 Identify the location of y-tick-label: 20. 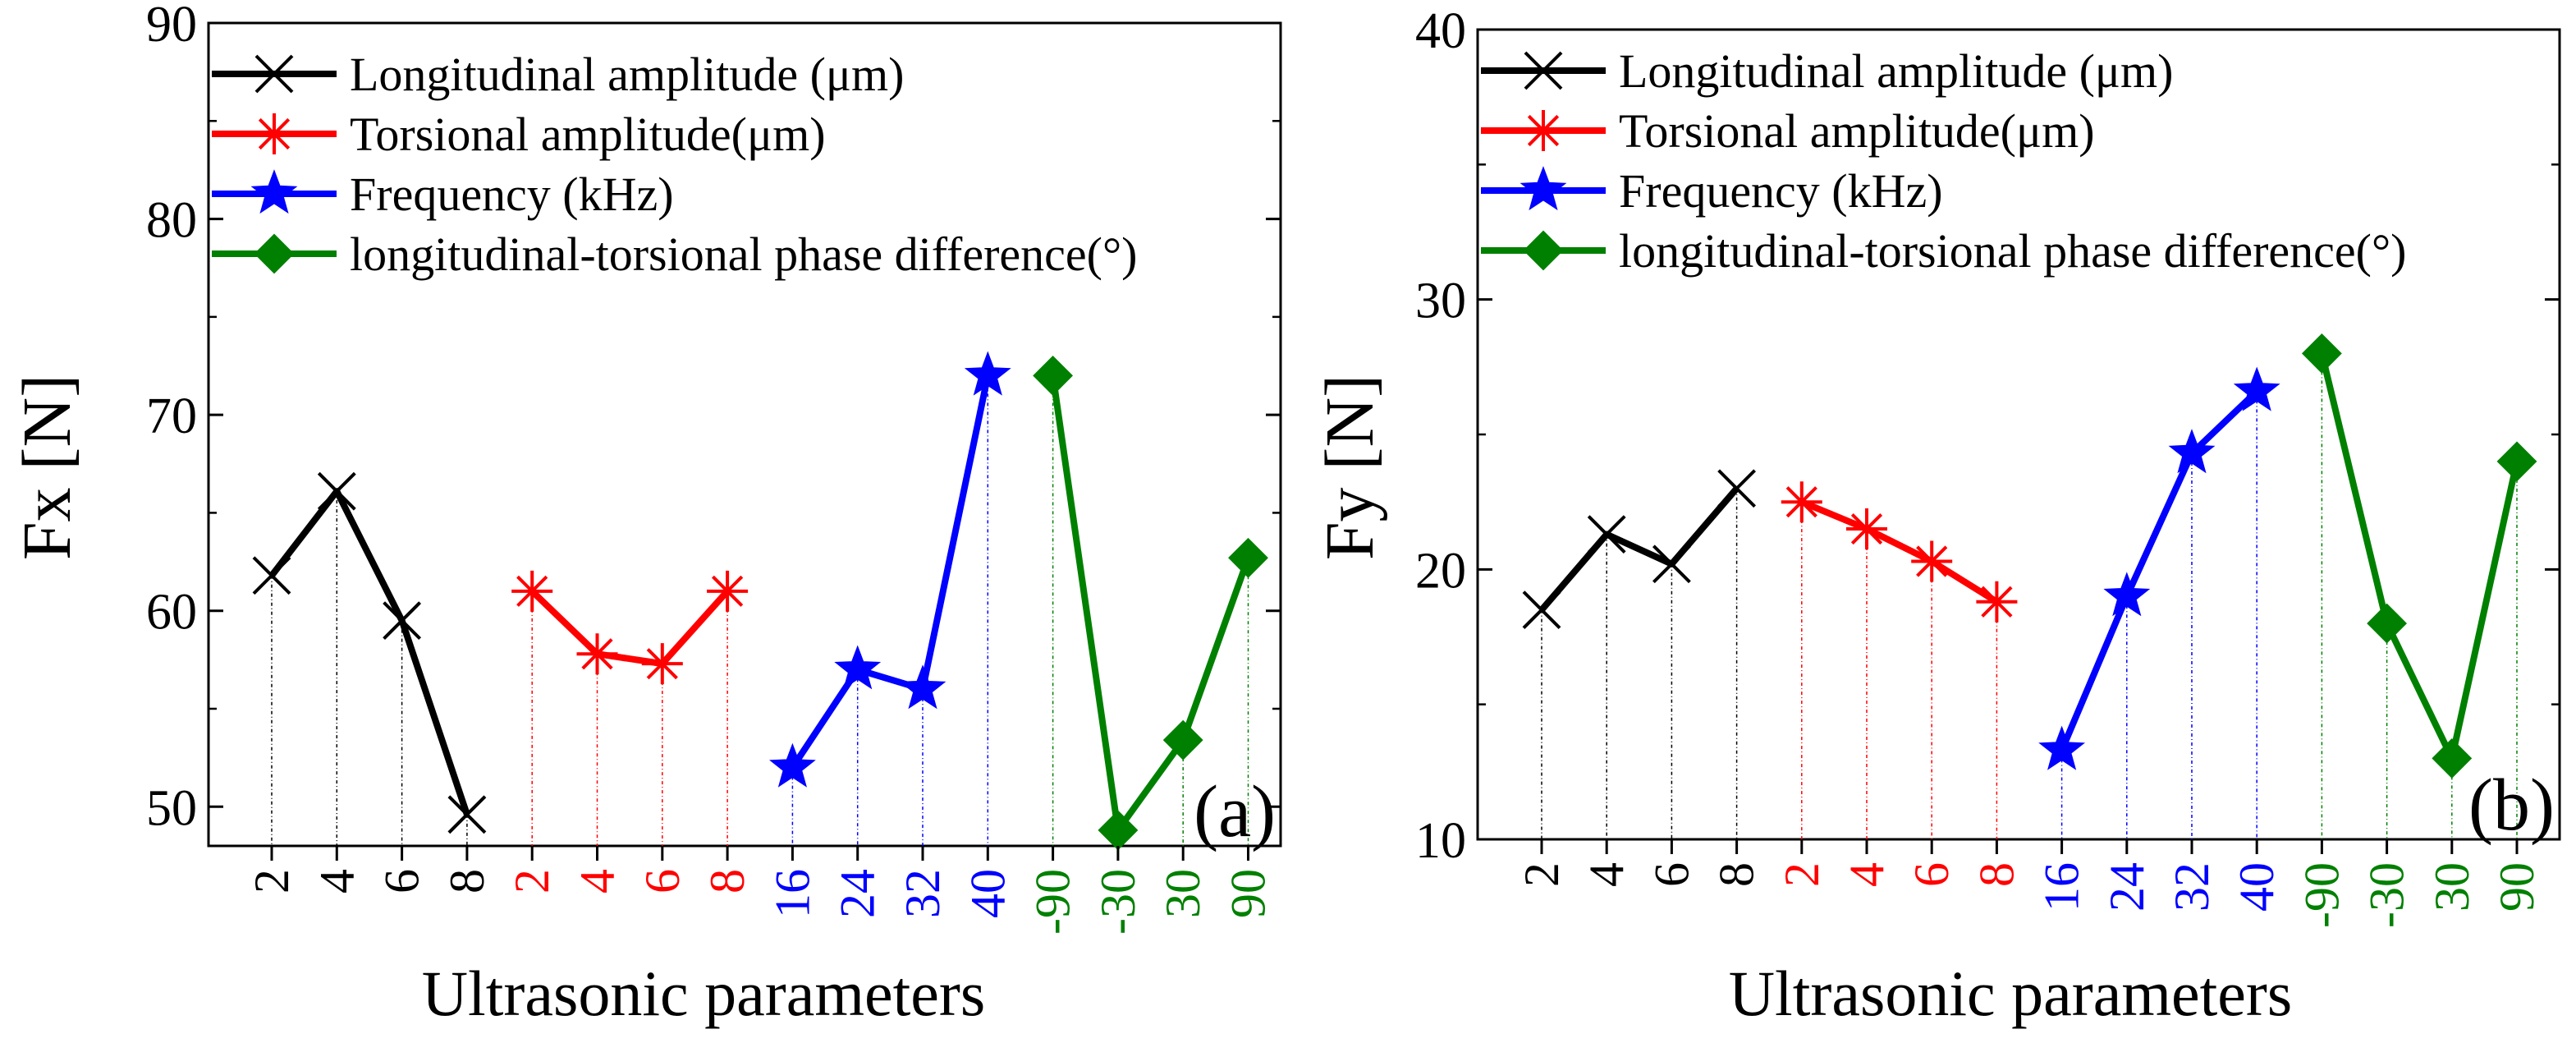
(1441, 571).